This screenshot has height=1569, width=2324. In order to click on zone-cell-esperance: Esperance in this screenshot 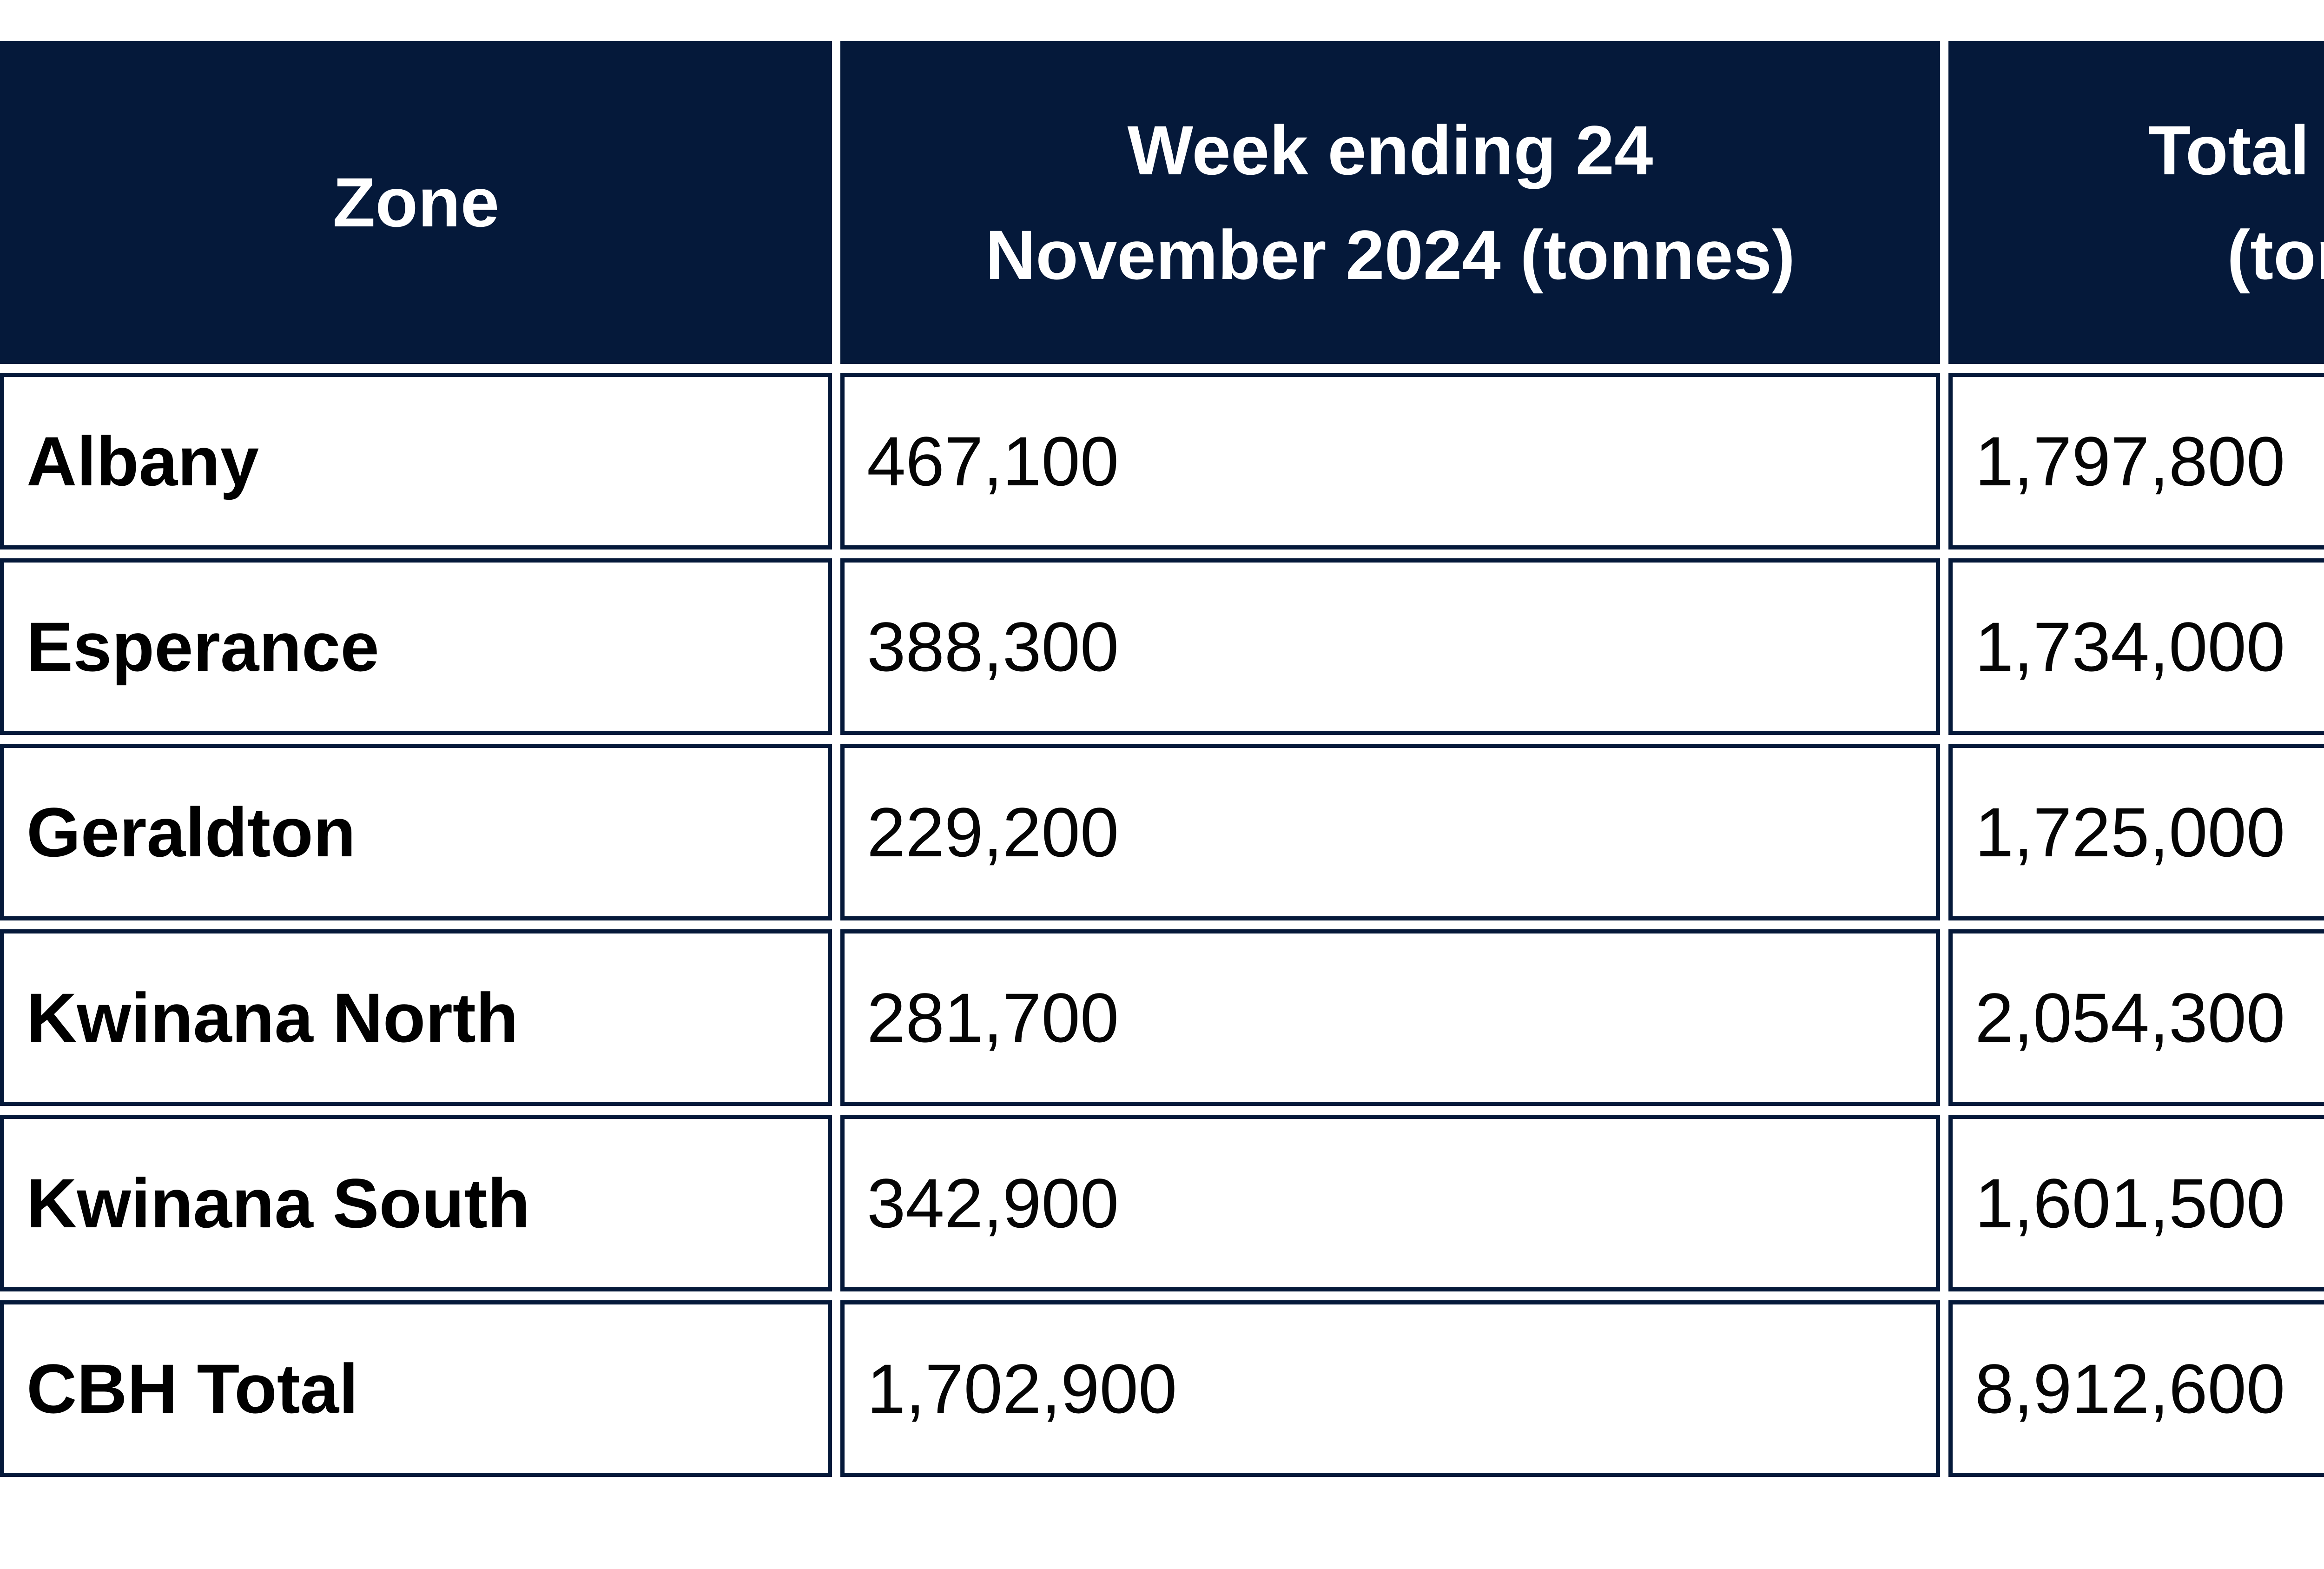, I will do `click(416, 646)`.